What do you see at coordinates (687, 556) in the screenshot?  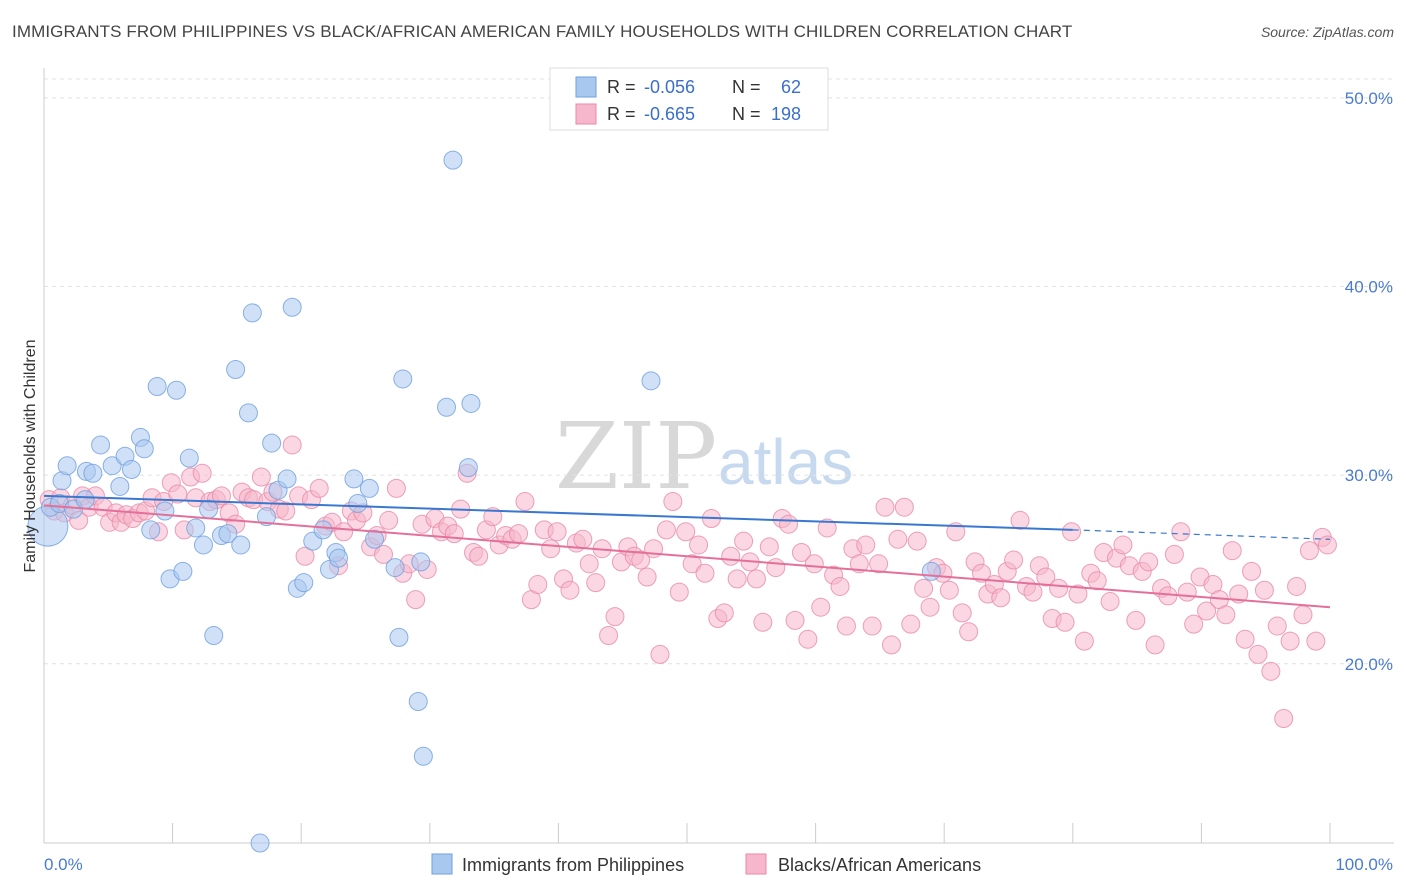 I see `trend-line-black` at bounding box center [687, 556].